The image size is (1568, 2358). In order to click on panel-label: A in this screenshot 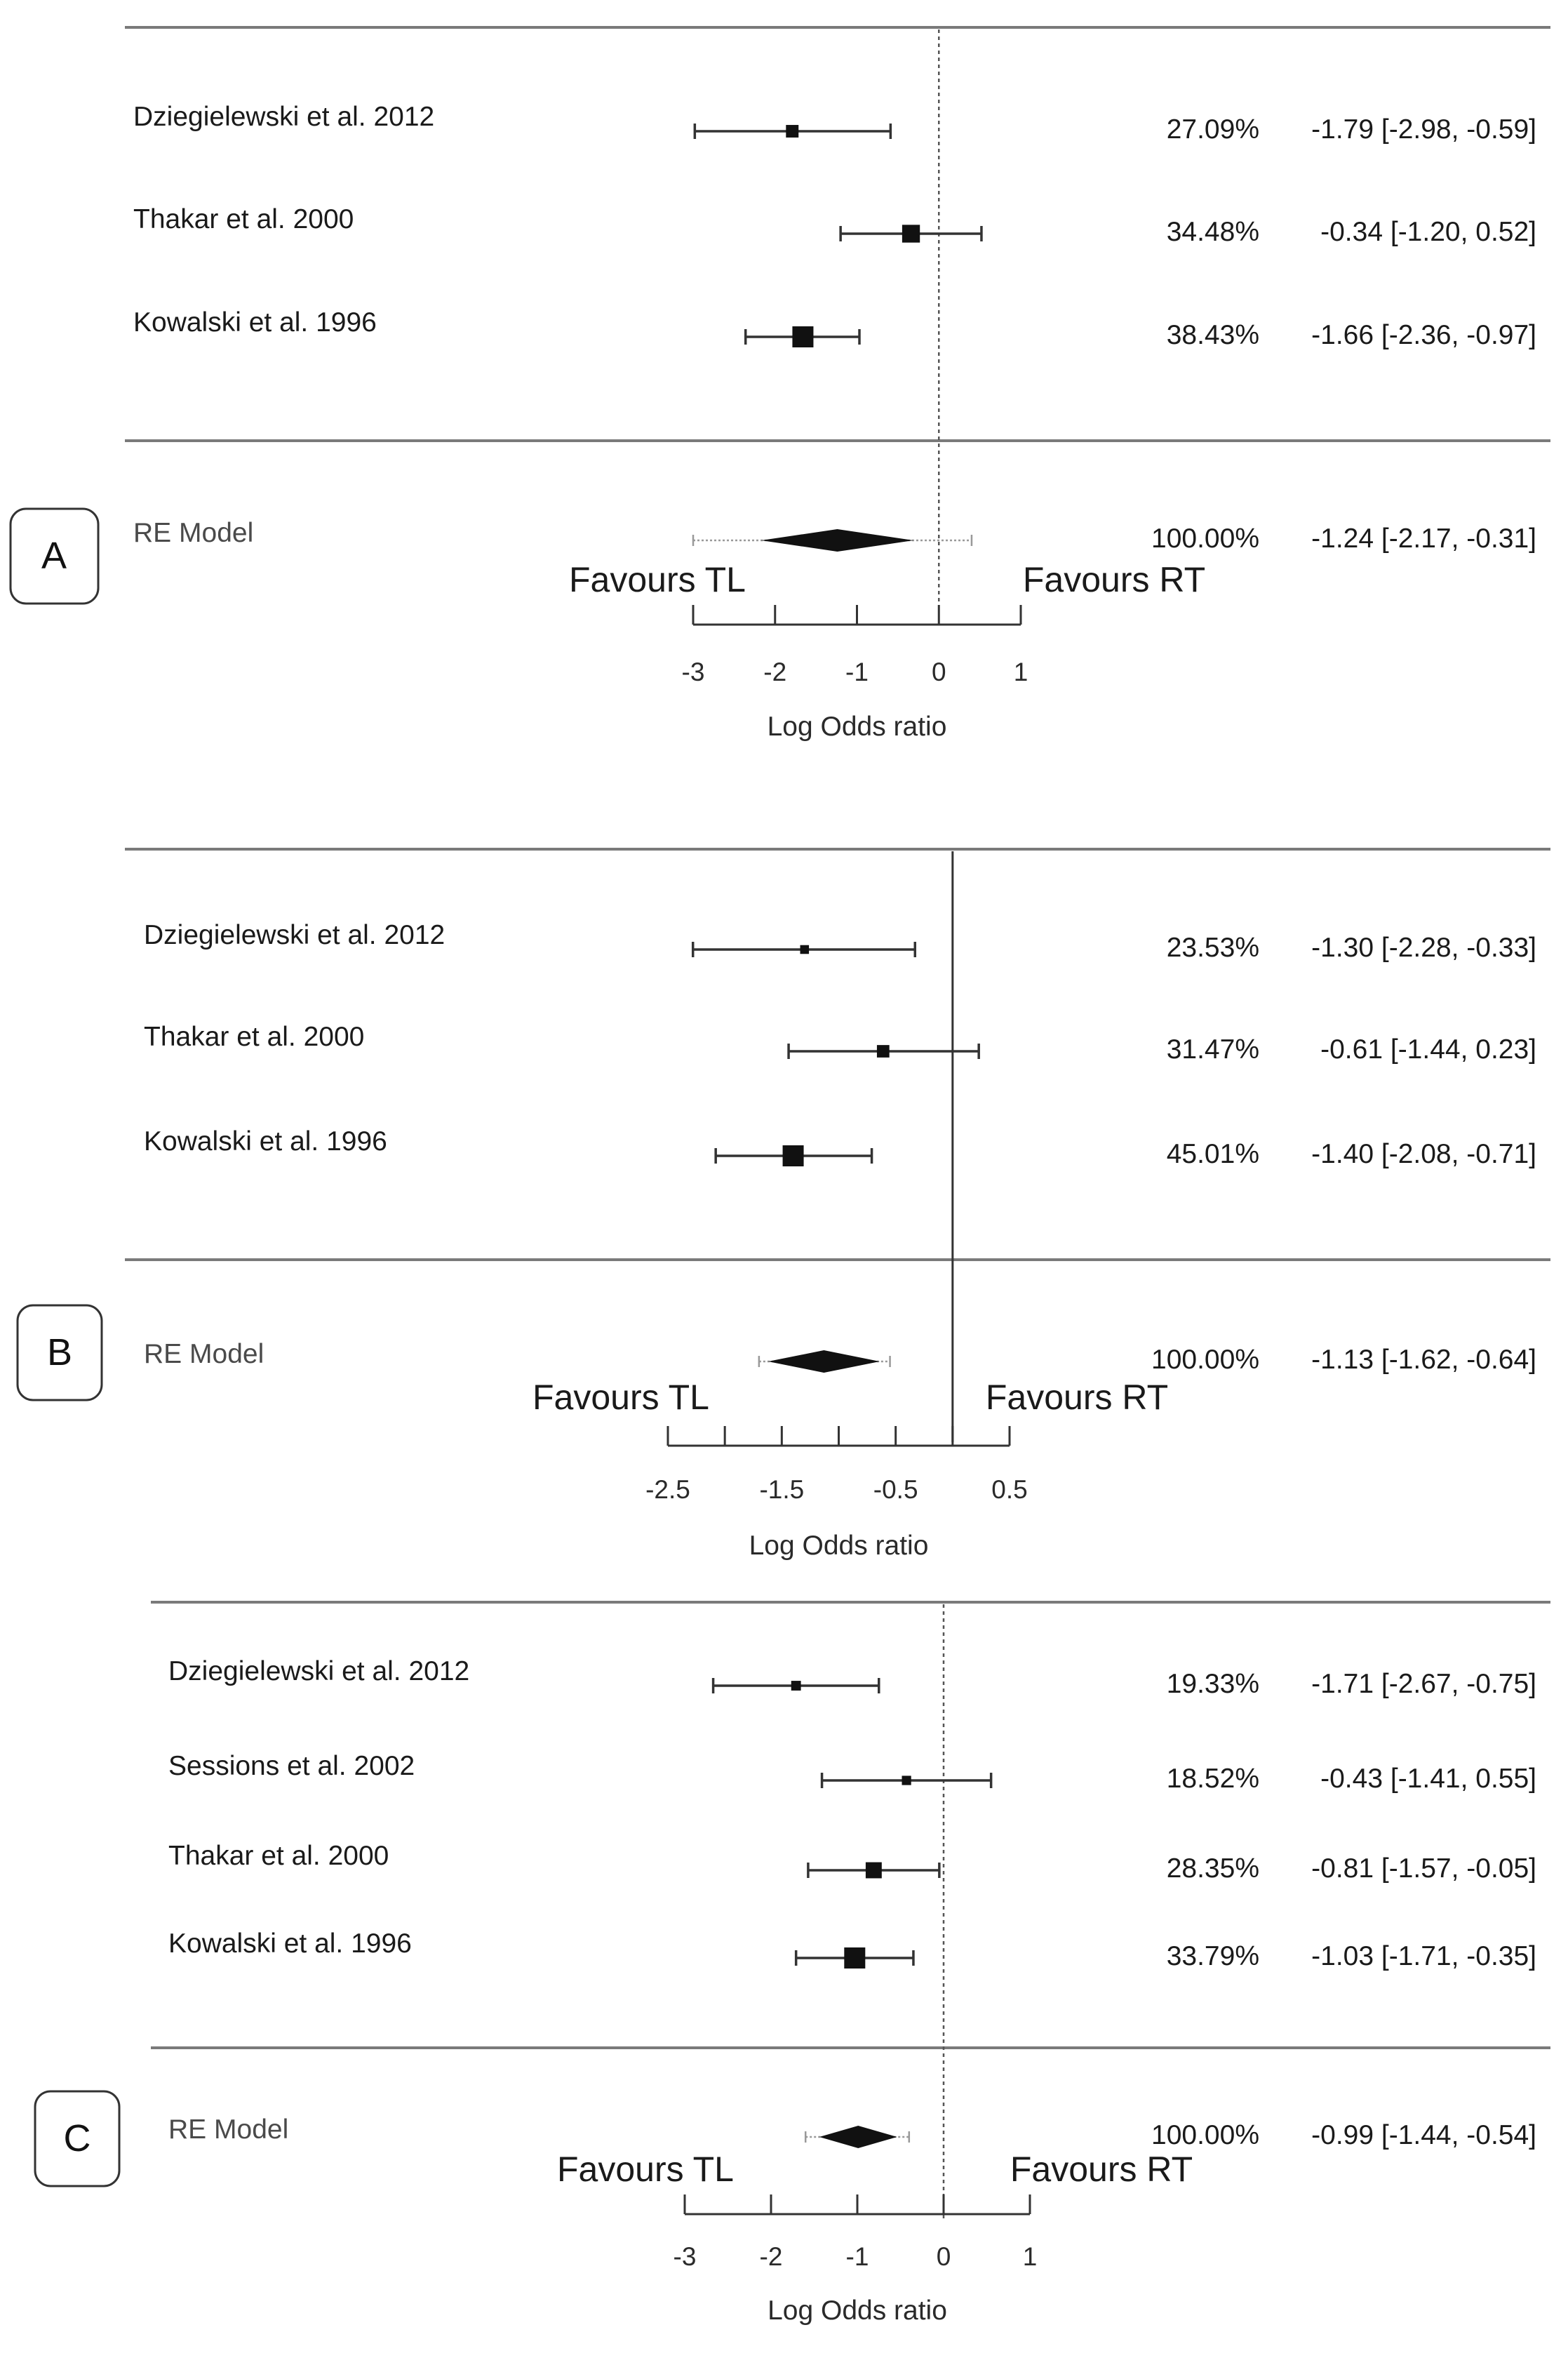, I will do `click(54, 556)`.